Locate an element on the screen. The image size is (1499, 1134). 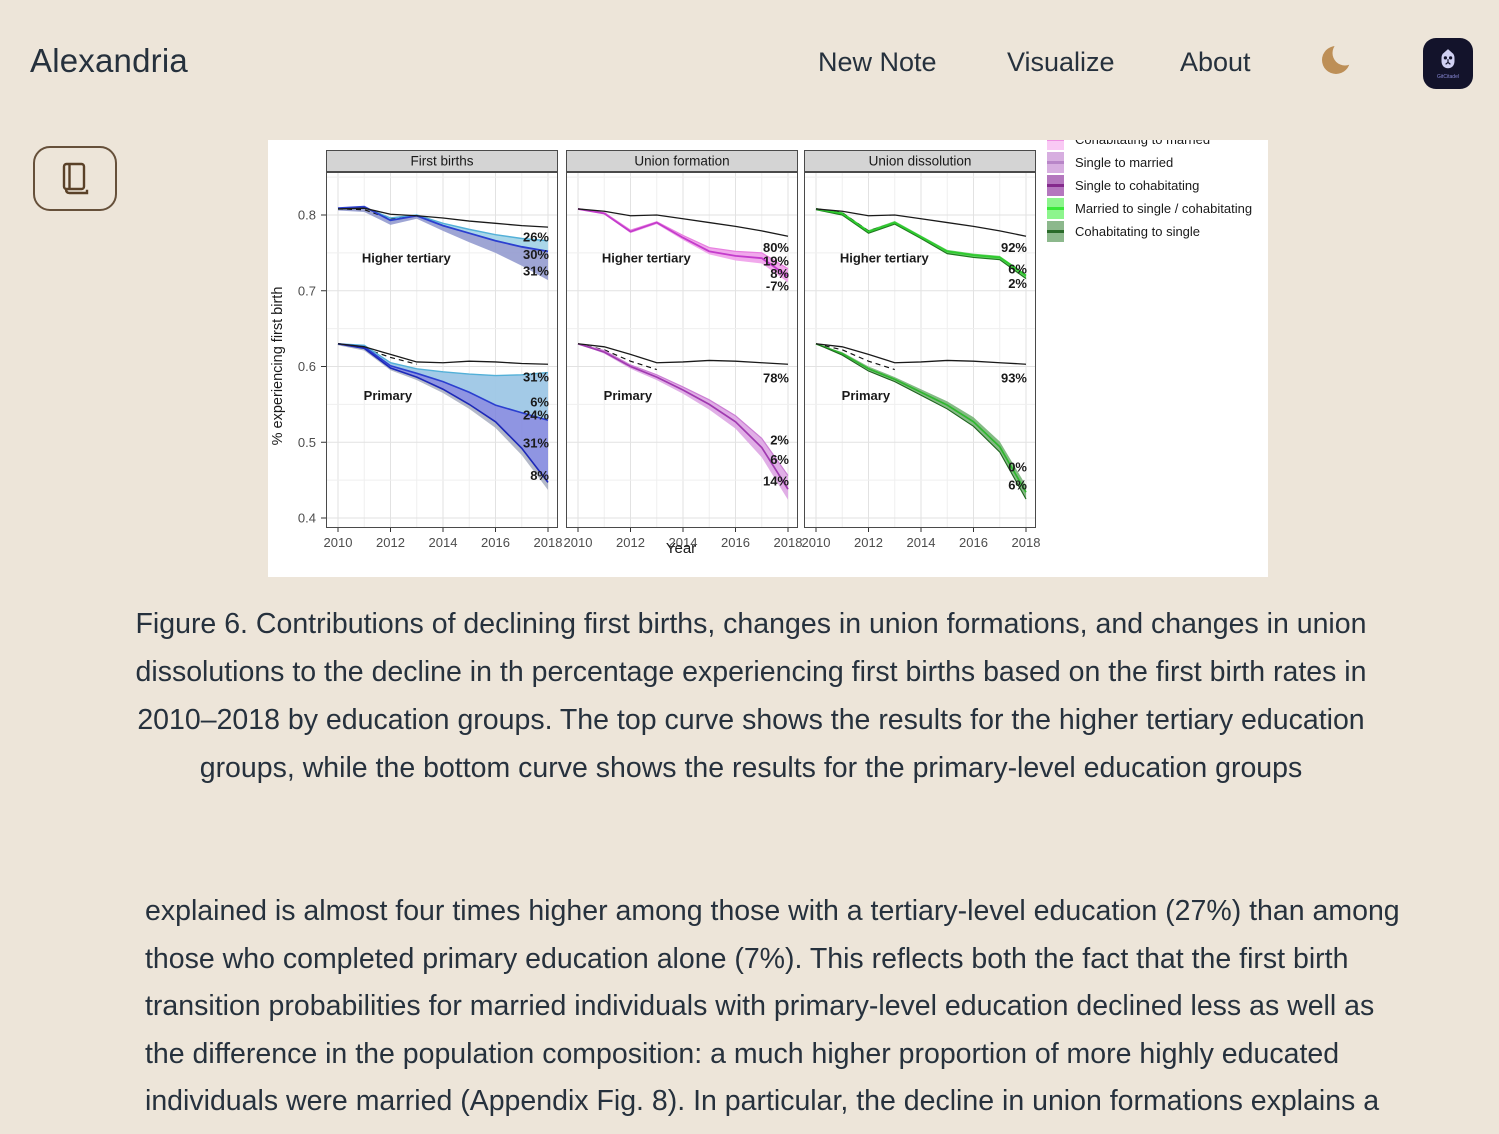
svg-text: % experiencing first birth is located at coordinates (278, 366).